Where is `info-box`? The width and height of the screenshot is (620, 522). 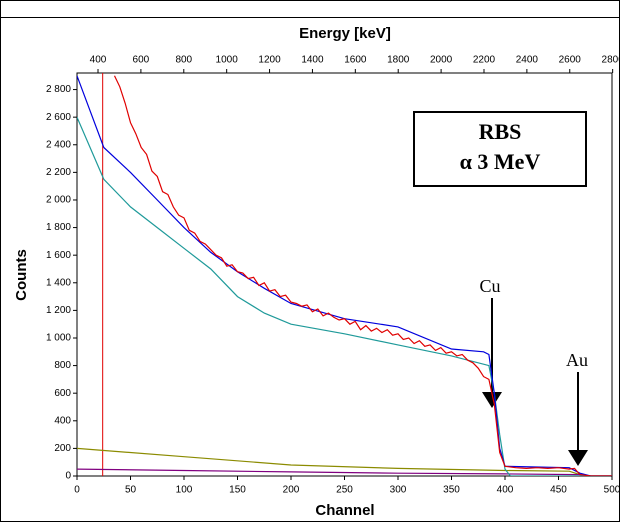
info-box is located at coordinates (500, 149).